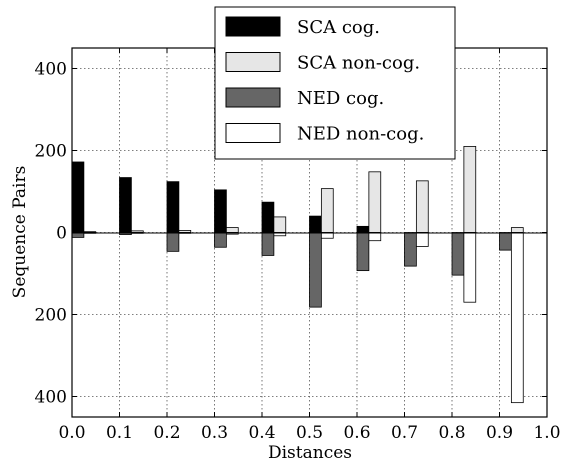  What do you see at coordinates (546, 433) in the screenshot?
I see `x-tick-label: 1.0` at bounding box center [546, 433].